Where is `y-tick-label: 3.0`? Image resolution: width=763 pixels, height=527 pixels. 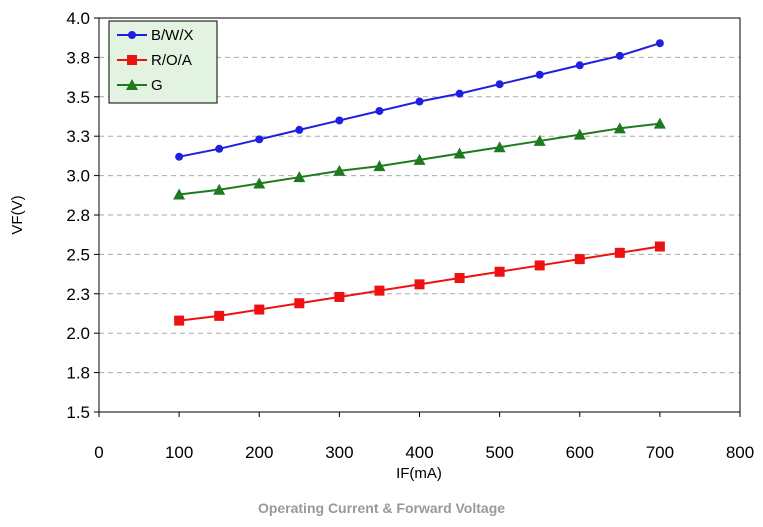 y-tick-label: 3.0 is located at coordinates (78, 176).